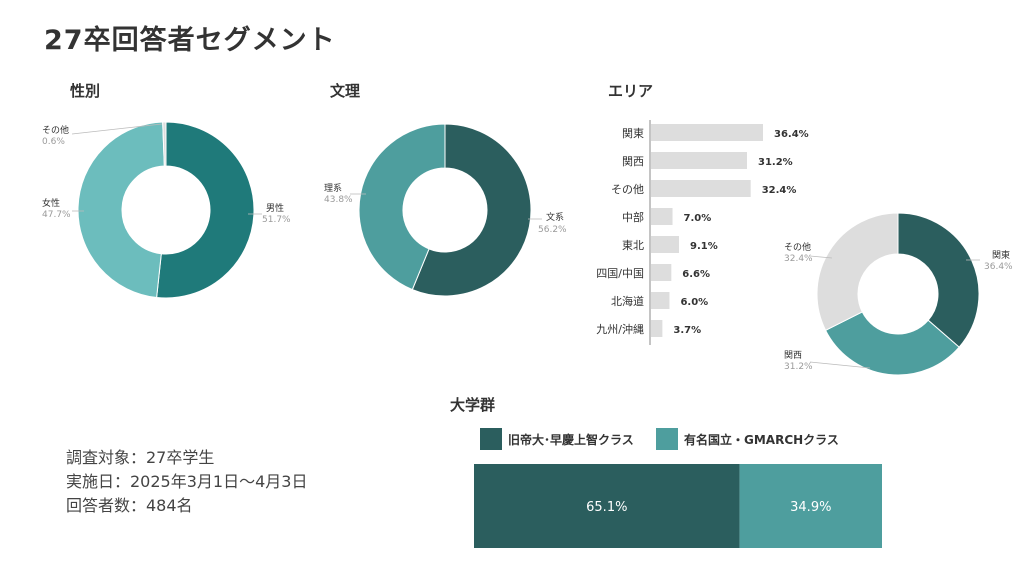 The image size is (1024, 563). I want to click on area-bar-category-5: 四国/中国, so click(620, 273).